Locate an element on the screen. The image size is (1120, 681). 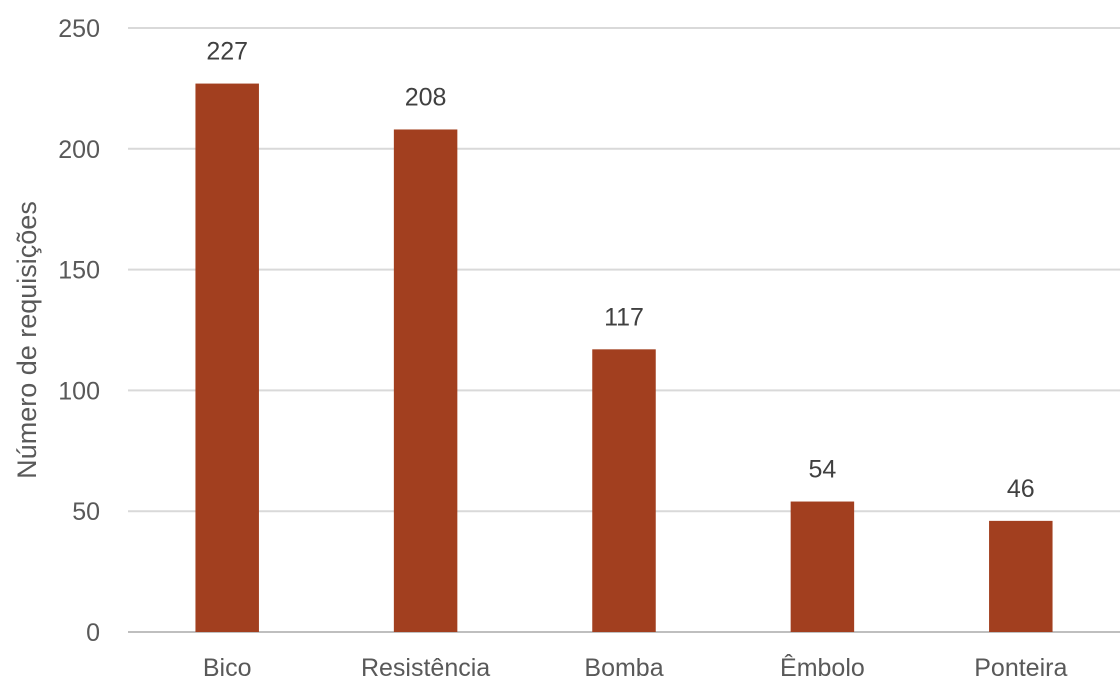
bar-data-label: 46 is located at coordinates (1021, 489).